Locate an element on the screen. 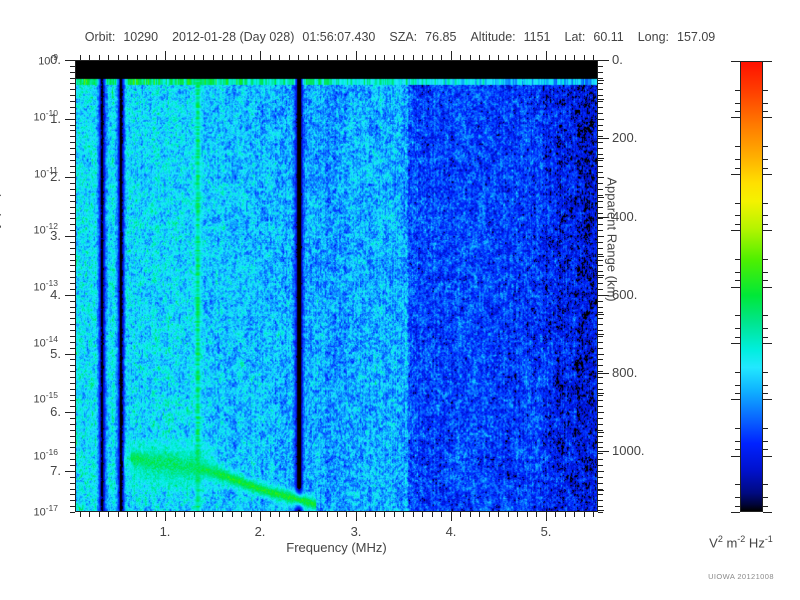  y2-axis-title: Apparent Range (km) is located at coordinates (612, 239).